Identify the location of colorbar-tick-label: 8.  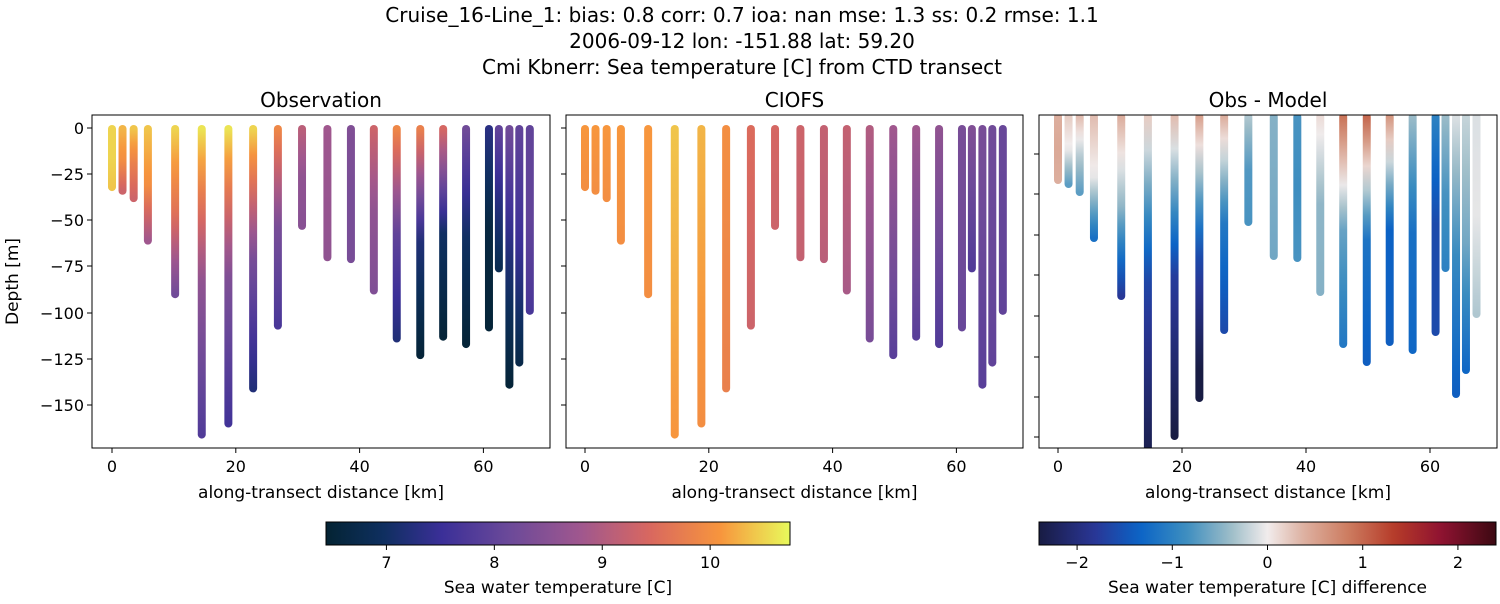
(494, 562).